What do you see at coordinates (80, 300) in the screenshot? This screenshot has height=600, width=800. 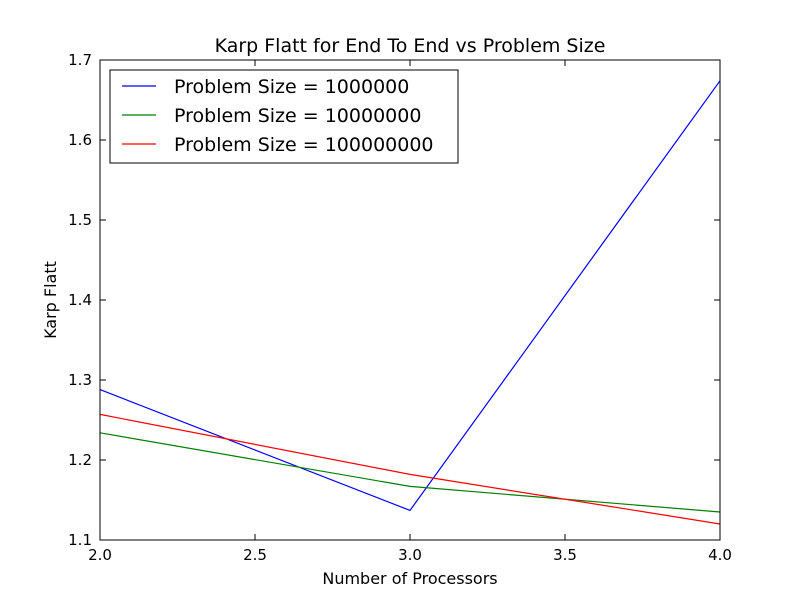 I see `y-tick-label: 1.4` at bounding box center [80, 300].